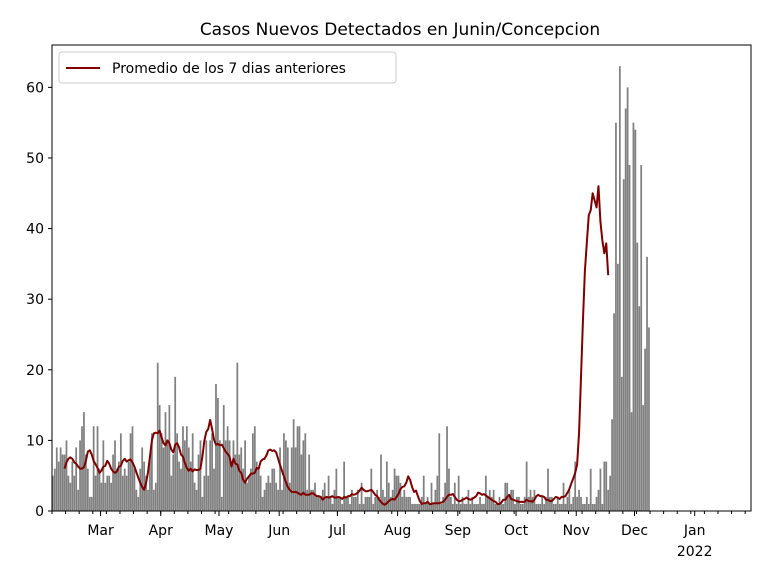  I want to click on x-tick-label: Apr, so click(161, 531).